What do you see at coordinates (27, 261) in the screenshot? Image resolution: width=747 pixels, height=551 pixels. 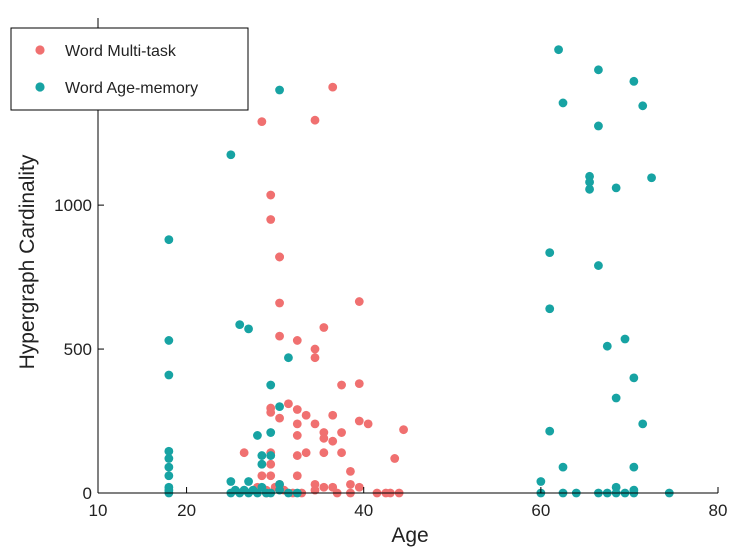 I see `y-axis-label: Hypergraph Cardinality` at bounding box center [27, 261].